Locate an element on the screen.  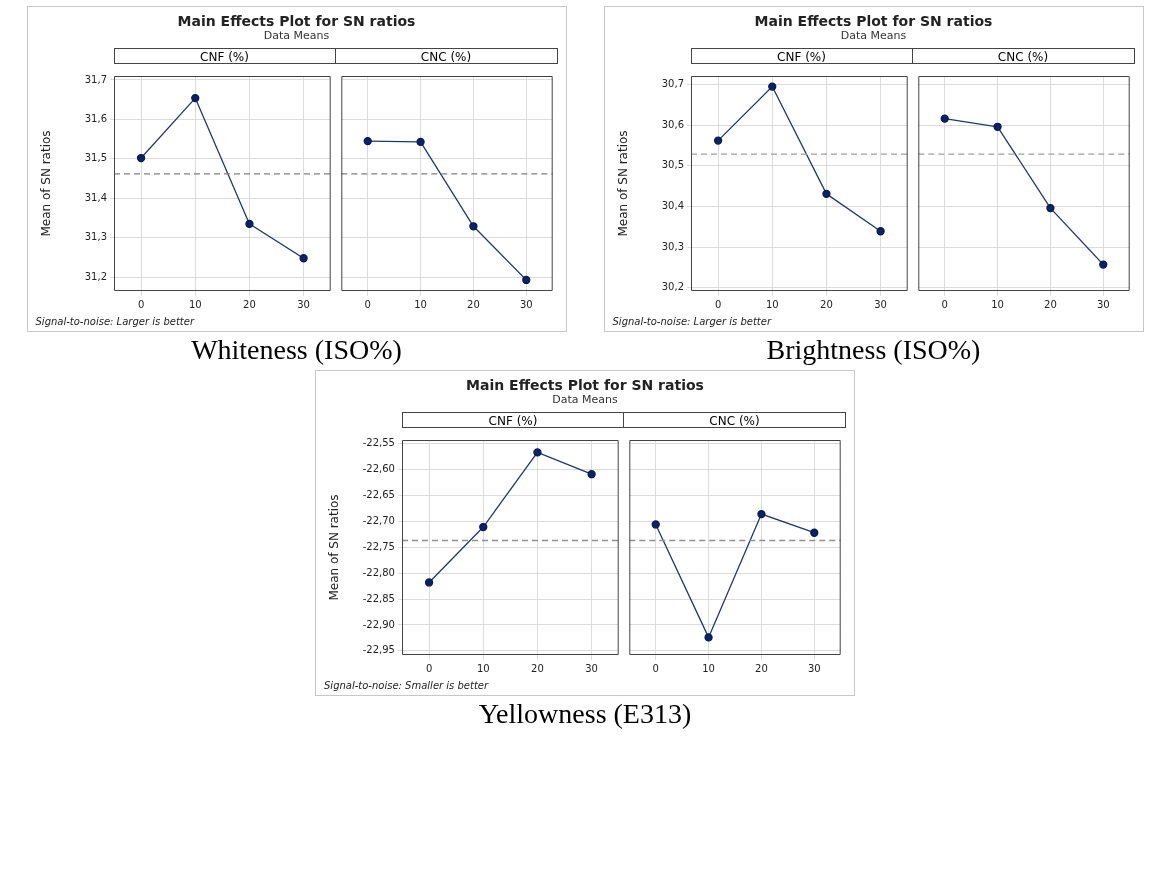
y-tick-label: 30,4 is located at coordinates (672, 206).